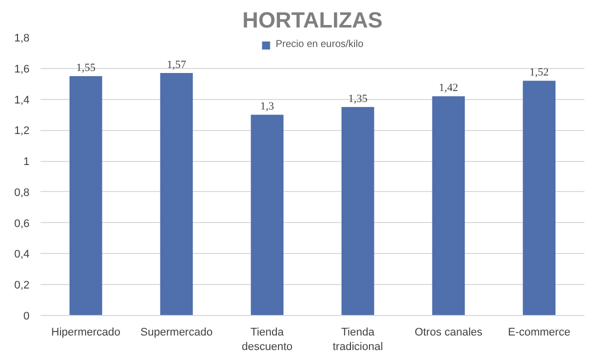  What do you see at coordinates (22, 286) in the screenshot?
I see `y-tick-label: 0,2` at bounding box center [22, 286].